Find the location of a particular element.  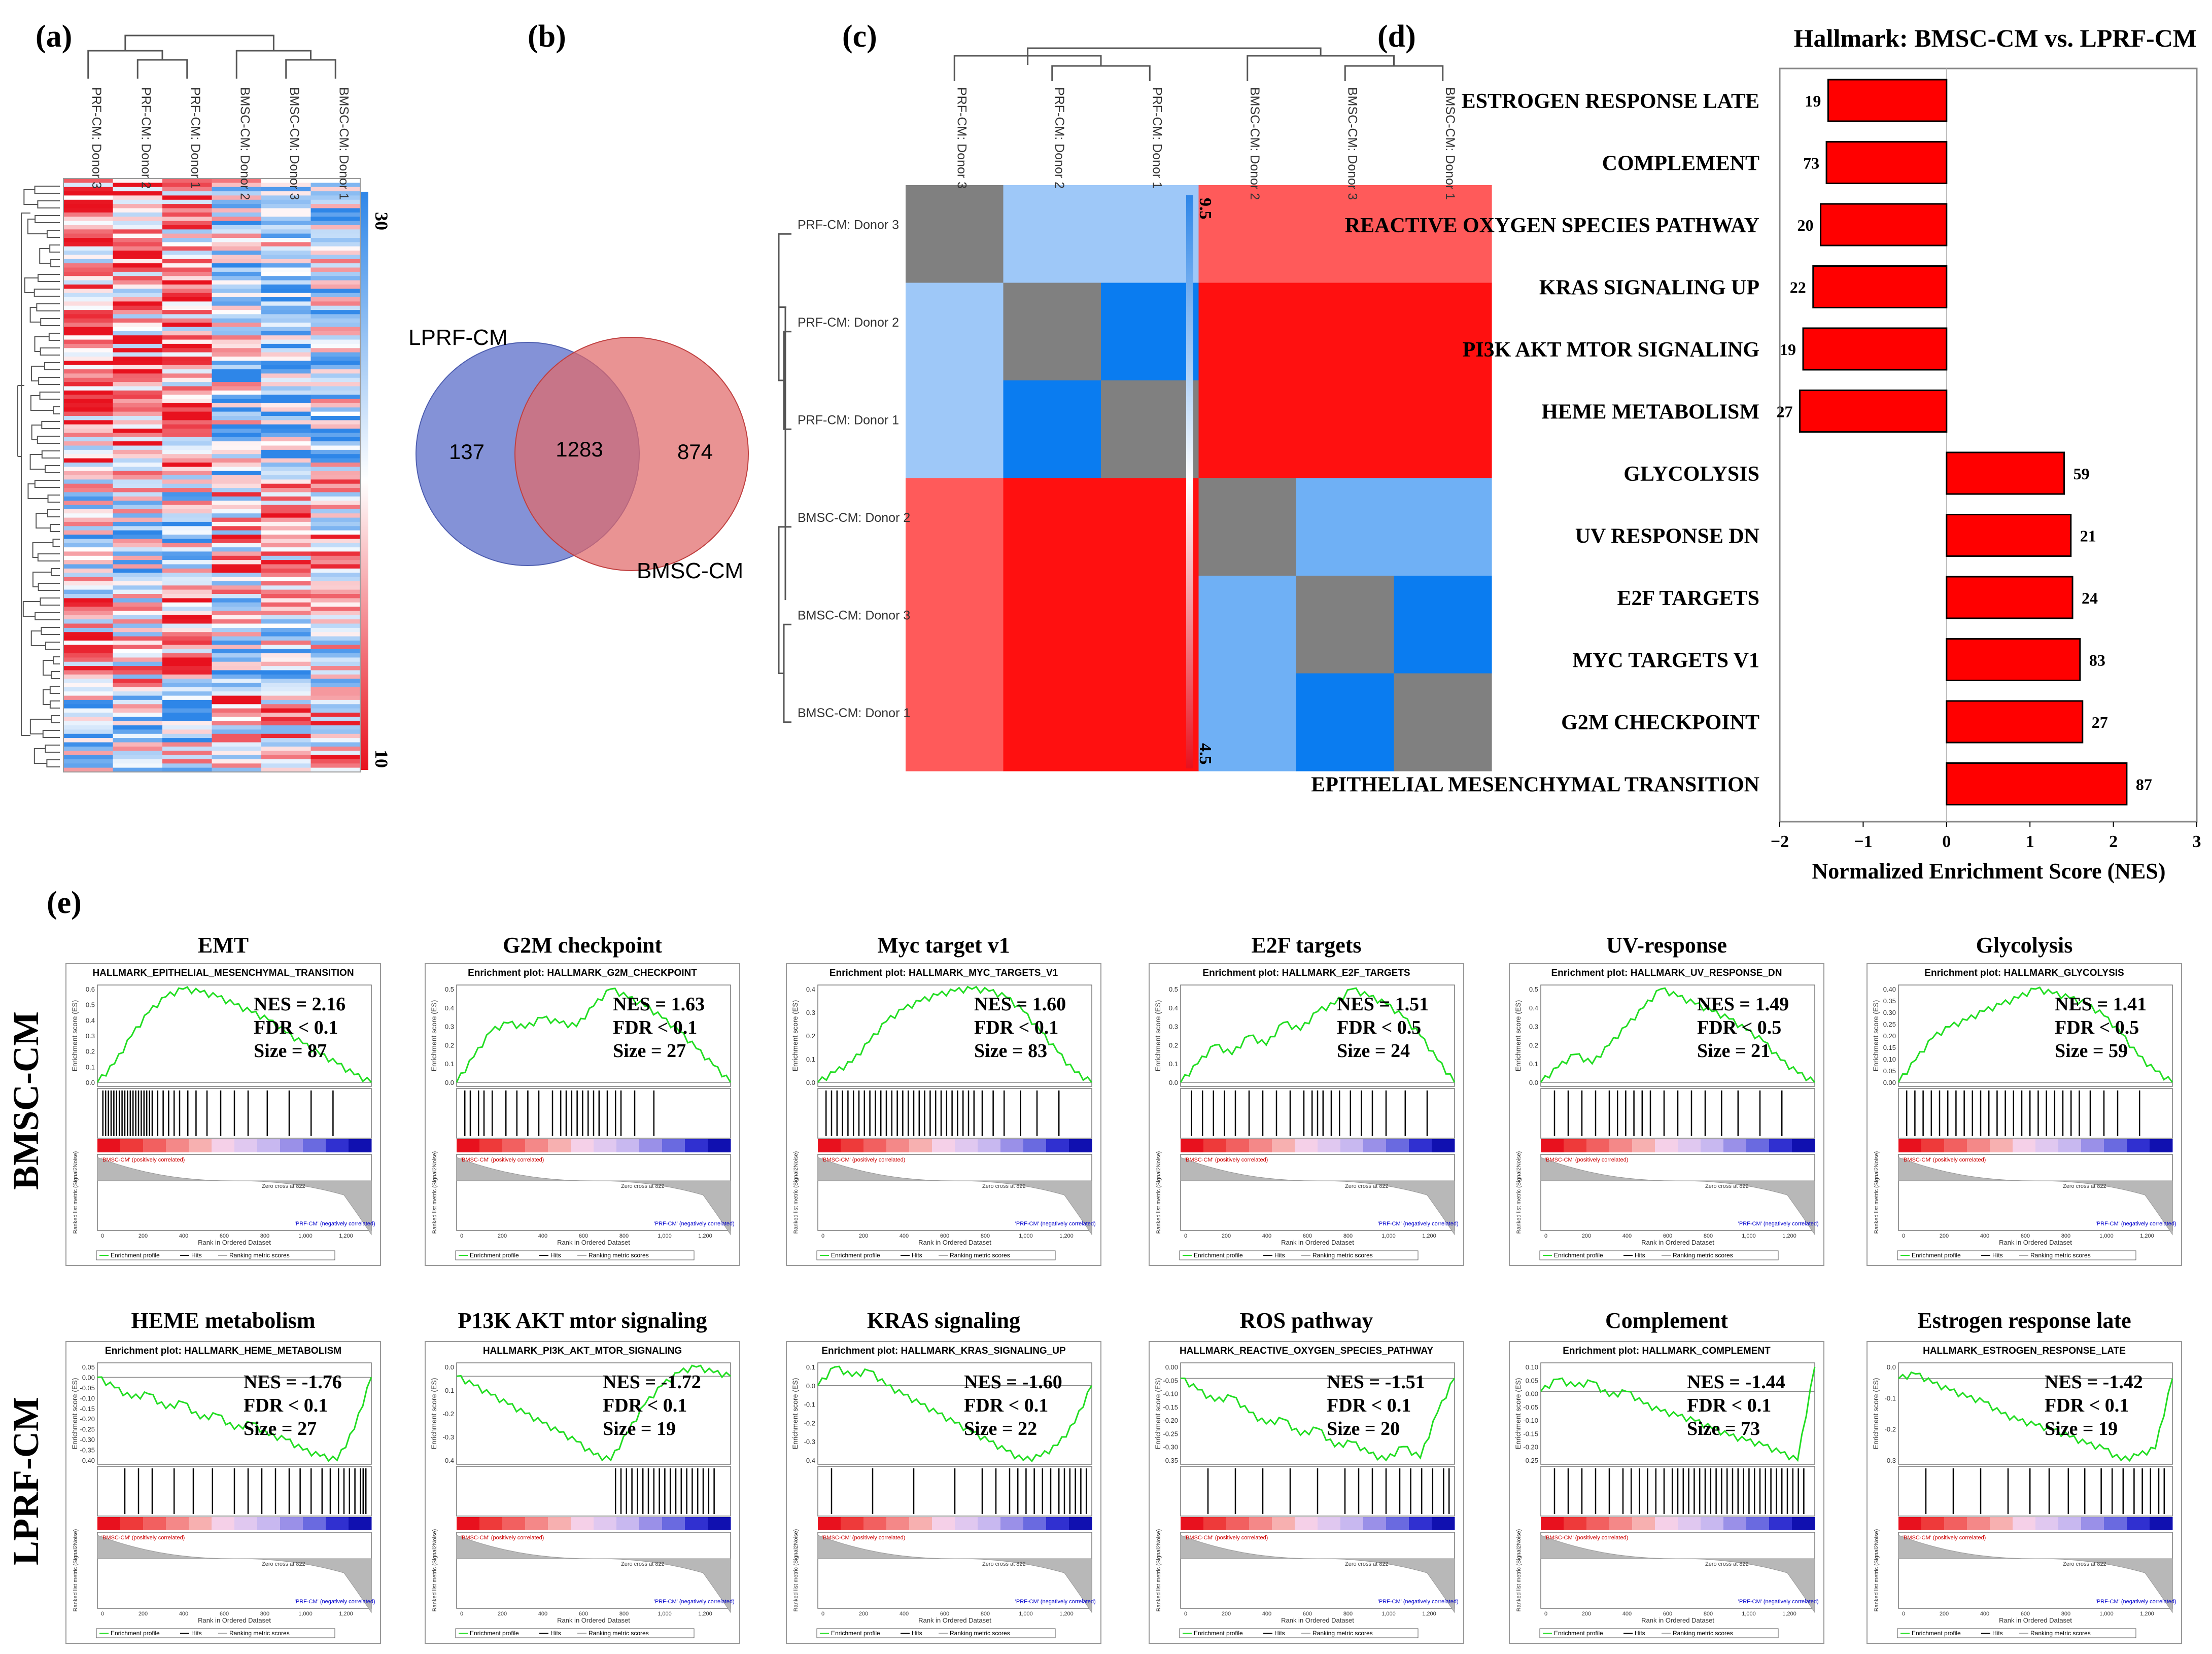

venn-circle-b is located at coordinates (631, 454).